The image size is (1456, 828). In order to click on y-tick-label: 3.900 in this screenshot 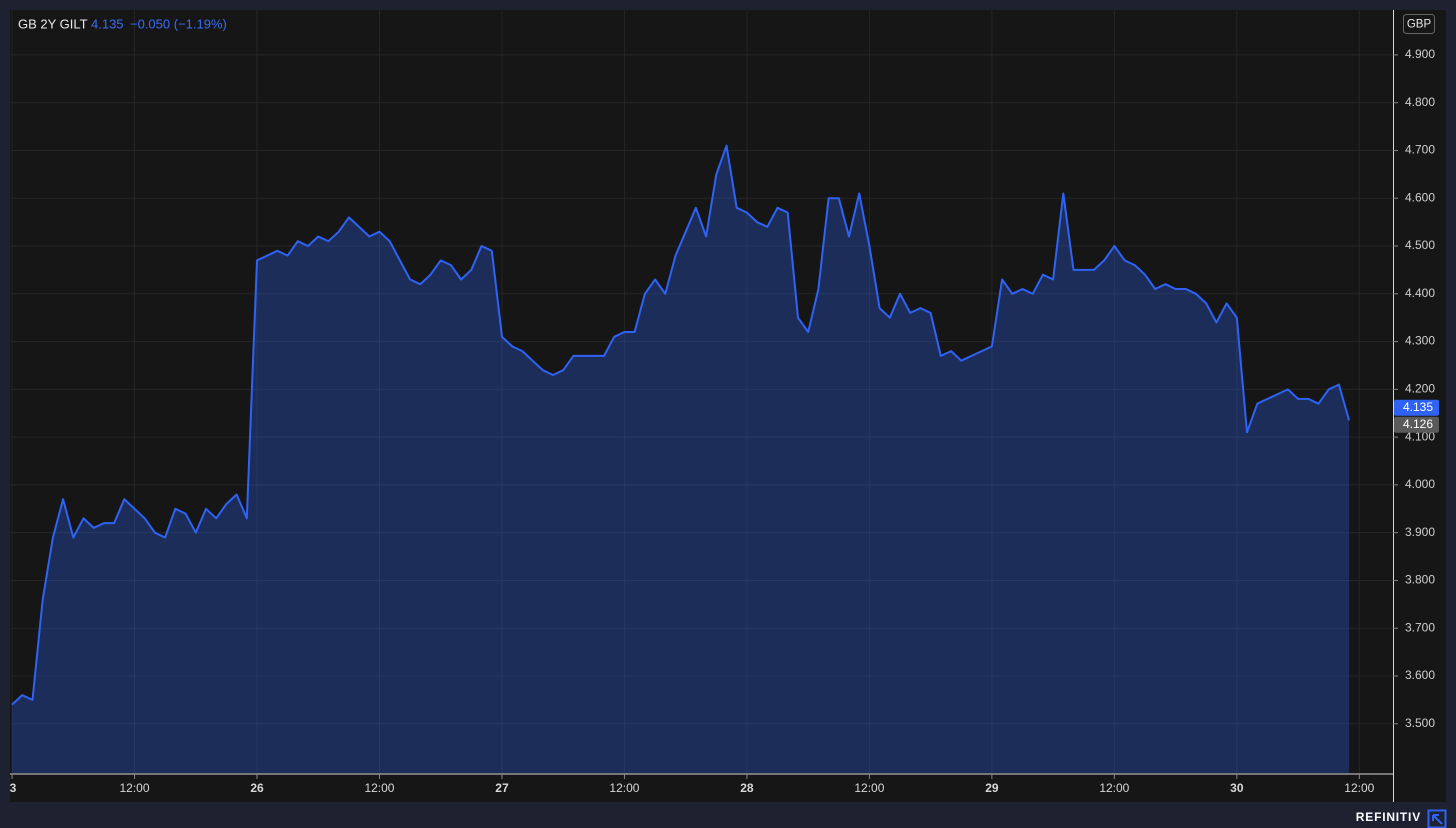, I will do `click(1420, 532)`.